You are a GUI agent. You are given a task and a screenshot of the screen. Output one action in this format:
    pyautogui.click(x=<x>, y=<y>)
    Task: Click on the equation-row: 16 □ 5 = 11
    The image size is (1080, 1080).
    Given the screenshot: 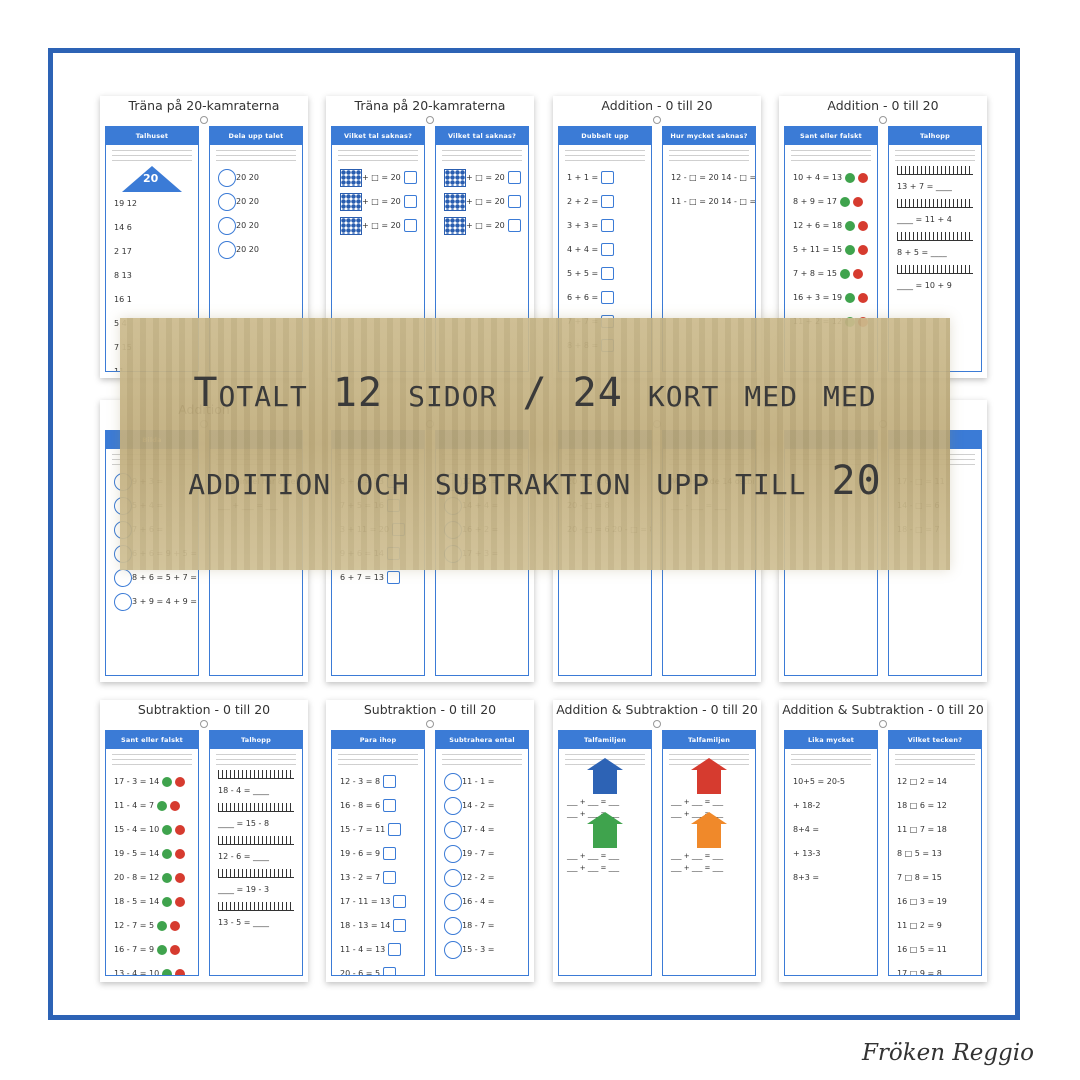 What is the action you would take?
    pyautogui.click(x=935, y=950)
    